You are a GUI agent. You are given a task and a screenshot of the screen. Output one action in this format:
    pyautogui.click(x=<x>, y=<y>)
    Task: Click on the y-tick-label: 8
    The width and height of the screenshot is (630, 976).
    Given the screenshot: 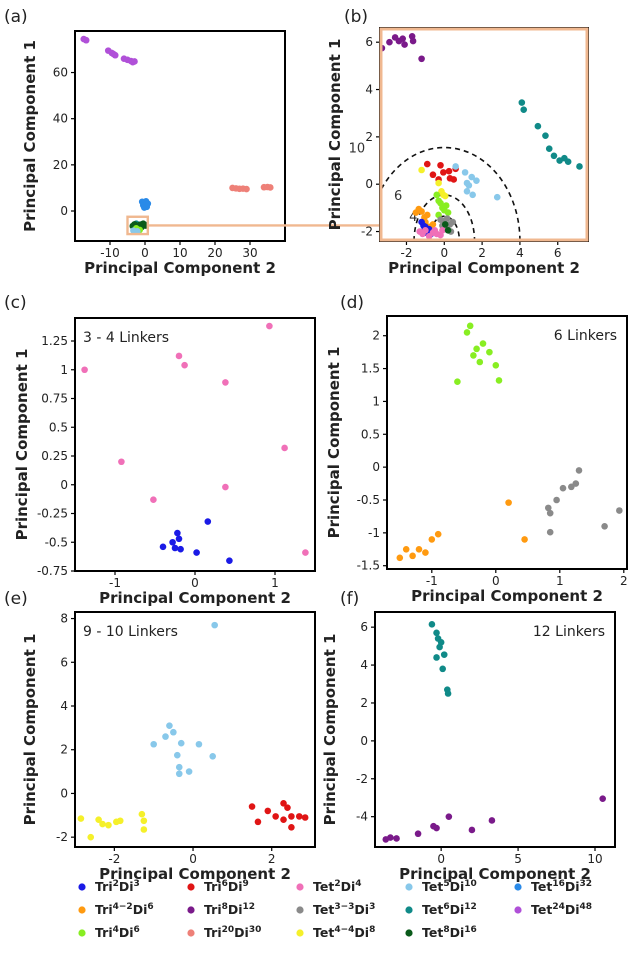 What is the action you would take?
    pyautogui.click(x=64, y=619)
    